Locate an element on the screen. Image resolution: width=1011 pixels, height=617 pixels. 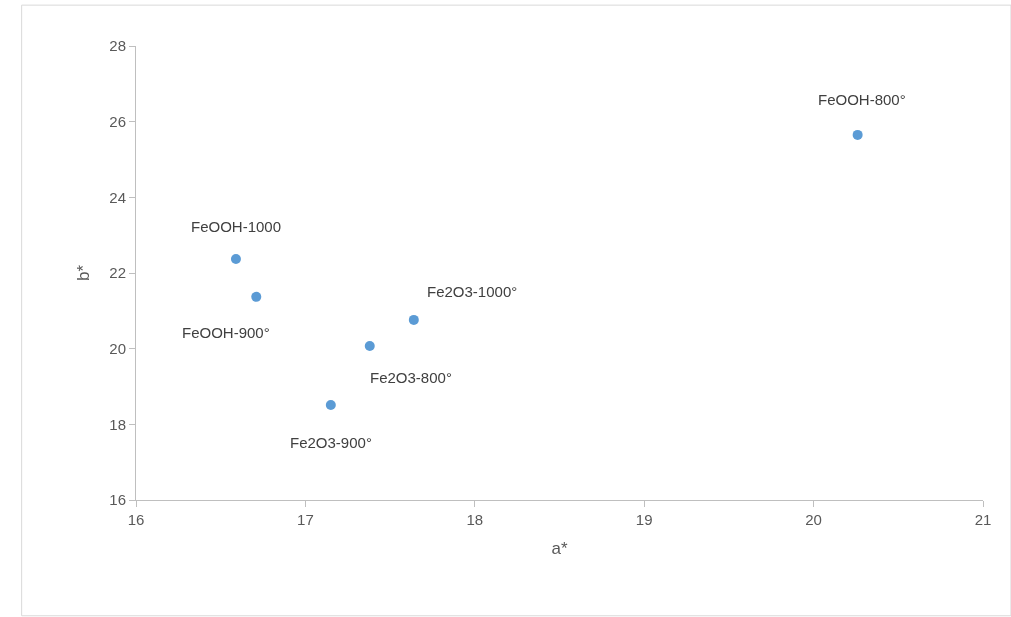
annotation: Fe2O3-900° is located at coordinates (331, 442).